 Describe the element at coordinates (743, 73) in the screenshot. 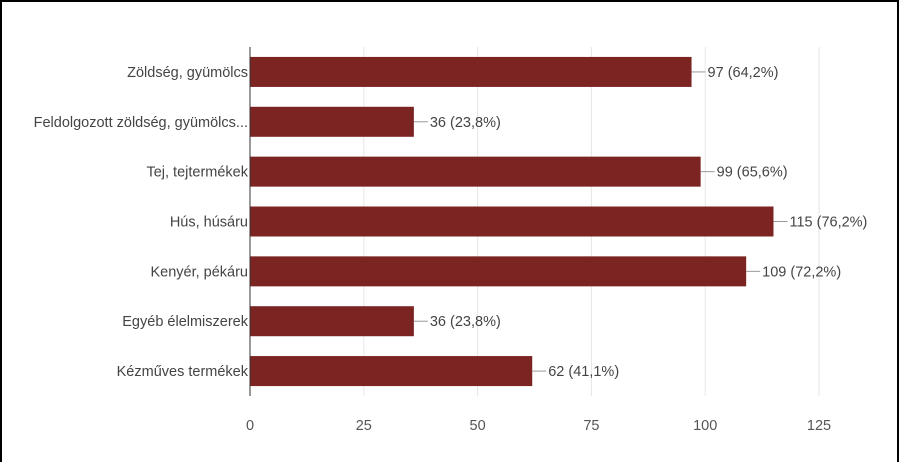

I see `data-label: 97 (64,2%)` at that location.